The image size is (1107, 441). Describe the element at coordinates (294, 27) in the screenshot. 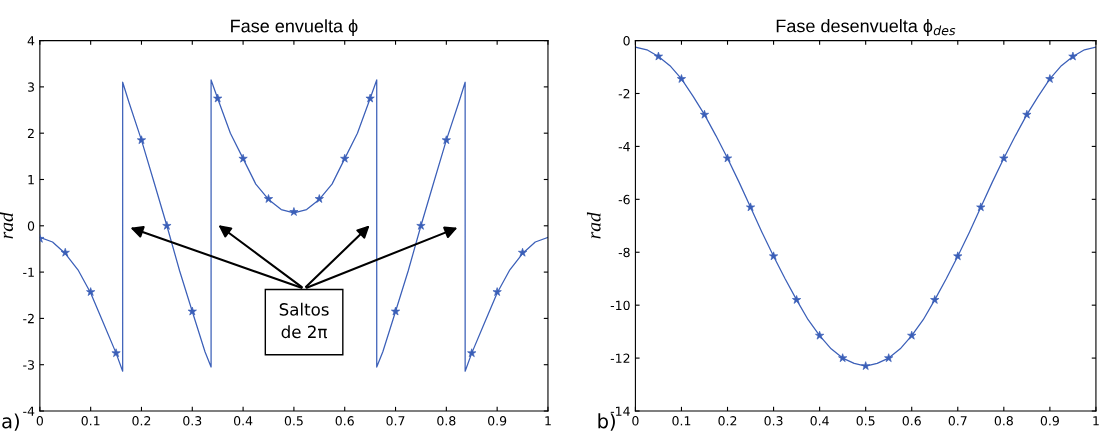

I see `chart-title: Fase envuelta ϕ` at that location.